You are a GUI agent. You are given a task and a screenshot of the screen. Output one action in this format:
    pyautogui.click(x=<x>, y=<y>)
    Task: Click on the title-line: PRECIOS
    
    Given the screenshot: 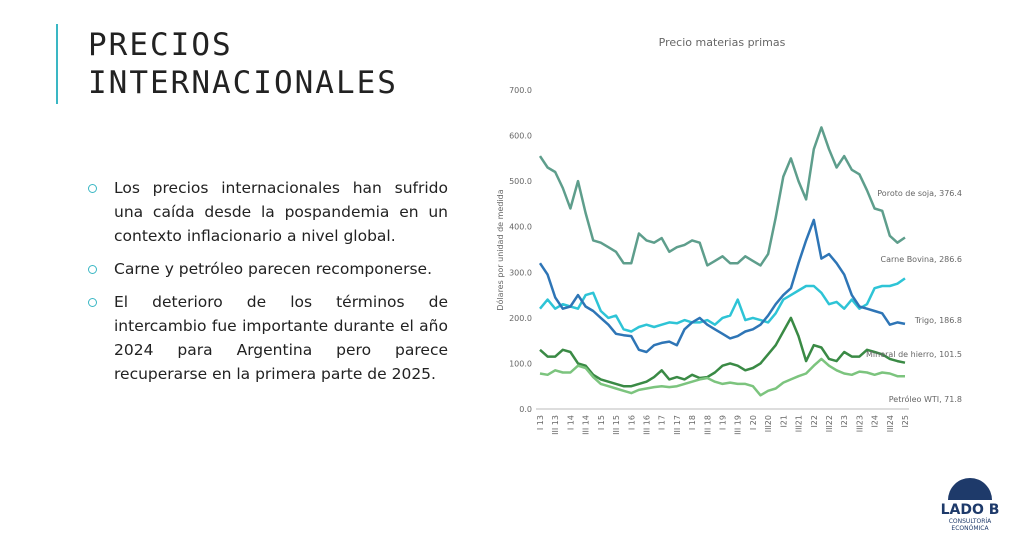 What is the action you would take?
    pyautogui.click(x=160, y=45)
    